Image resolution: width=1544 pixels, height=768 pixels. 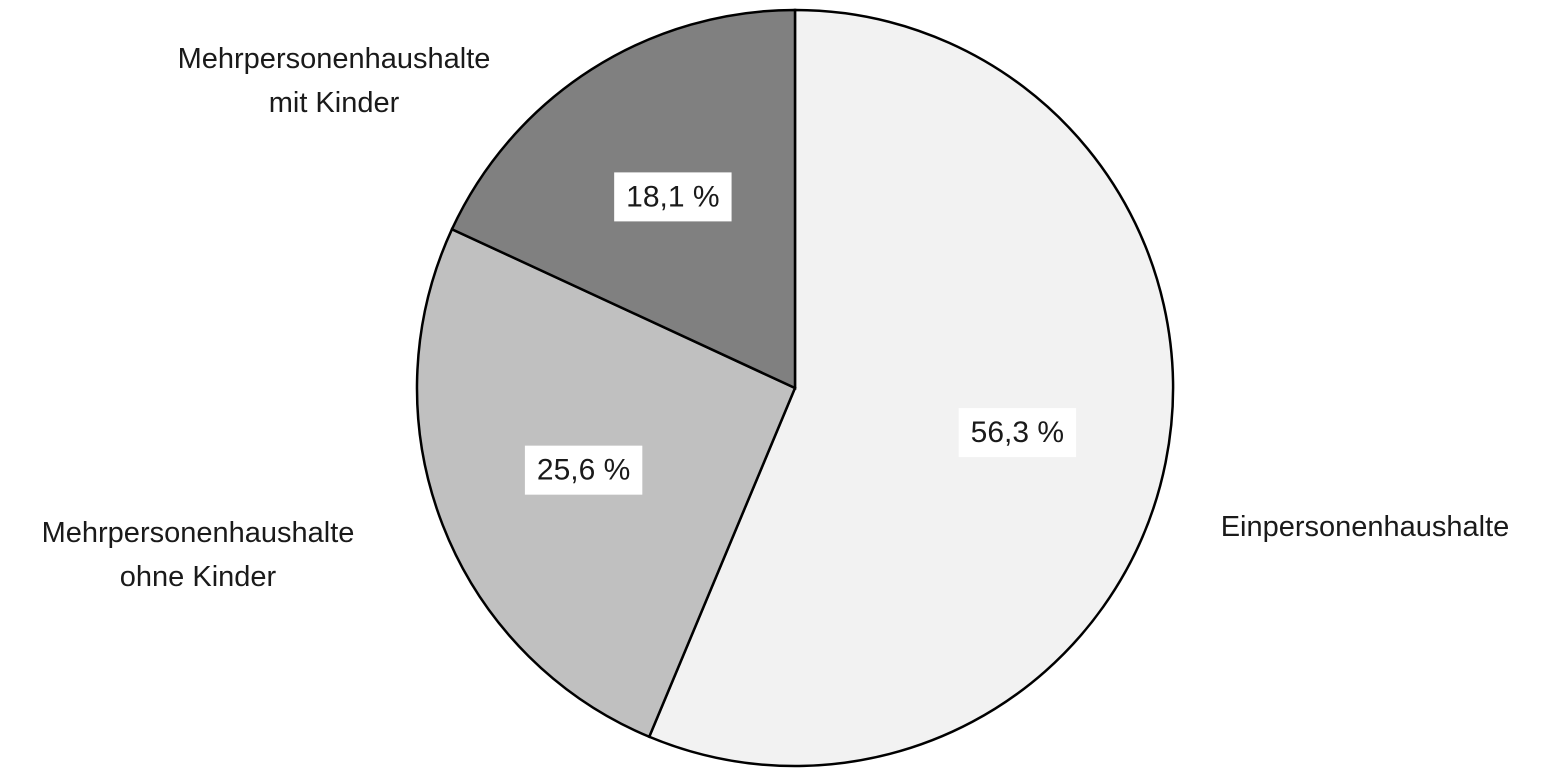 I want to click on value-label-box-einpersonenhaushalte, so click(x=1017, y=433).